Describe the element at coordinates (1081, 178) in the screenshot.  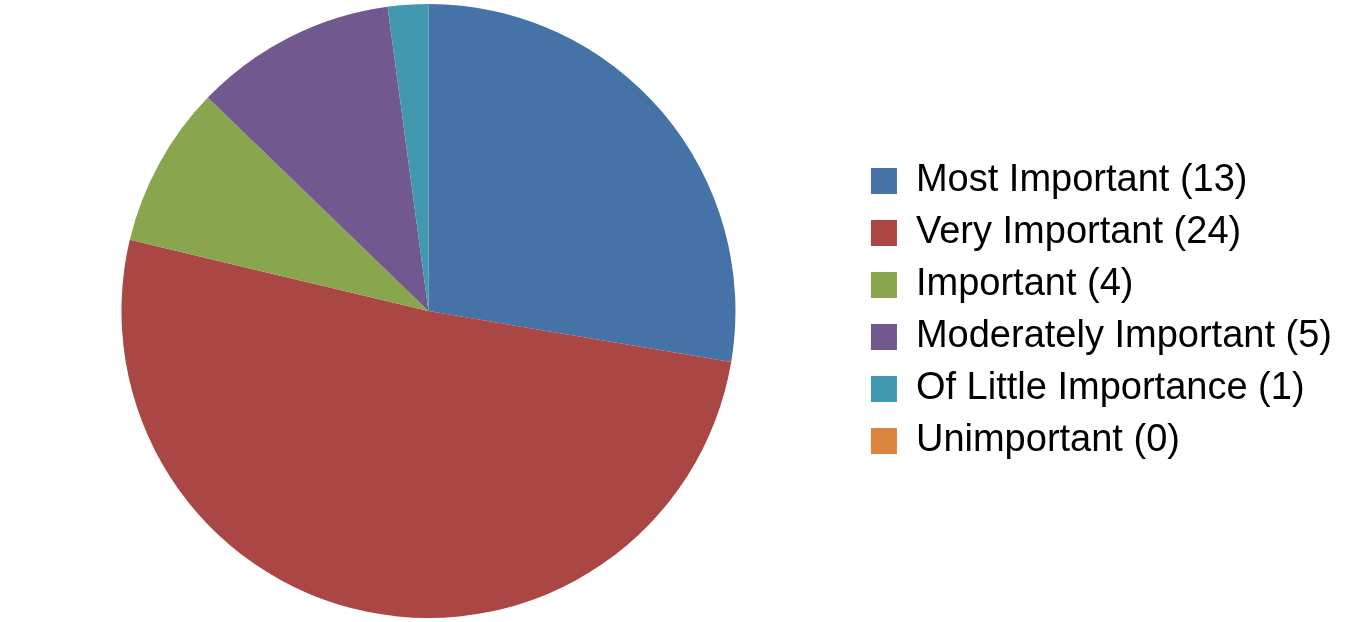
I see `legend-label: Most Important (13)` at that location.